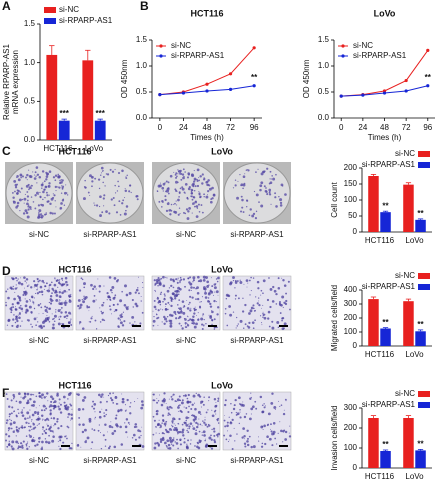  I want to click on legend-swatch, so click(424, 165).